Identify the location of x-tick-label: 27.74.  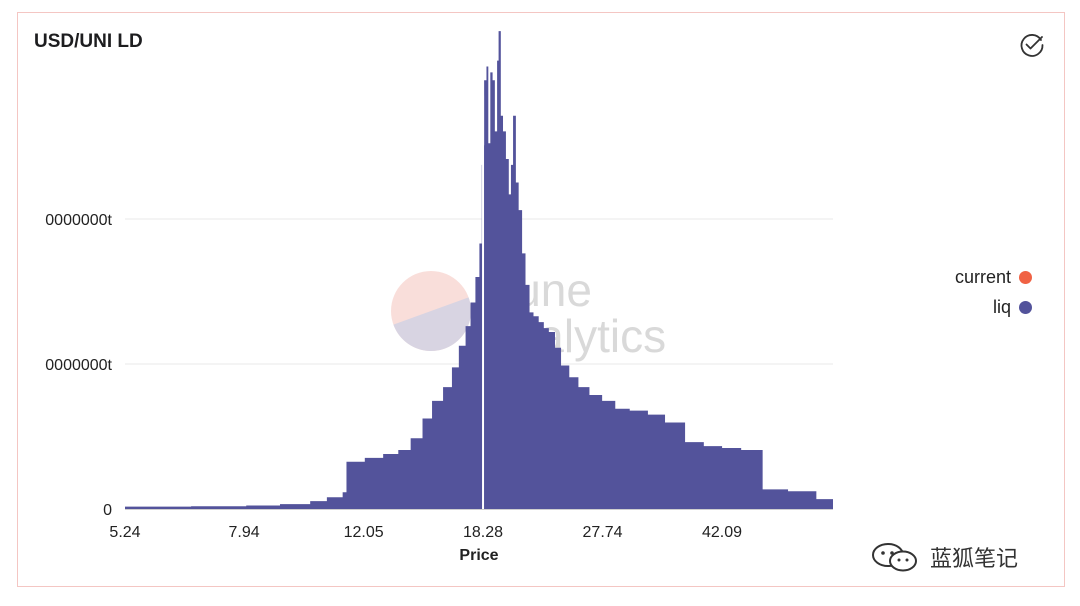
(603, 532).